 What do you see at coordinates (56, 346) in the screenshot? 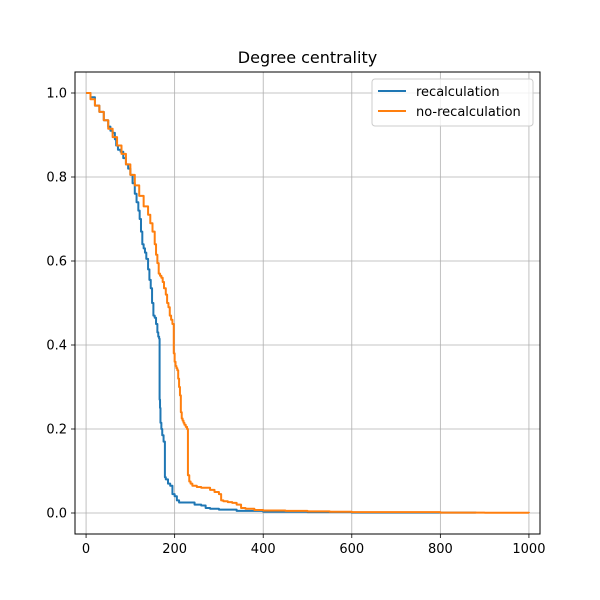
I see `y-tick-label: 0.4` at bounding box center [56, 346].